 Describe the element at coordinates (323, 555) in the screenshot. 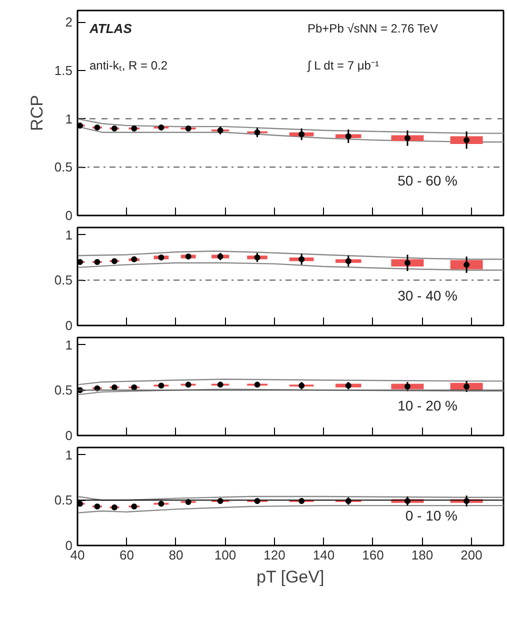

I see `x-tick-label: 140` at that location.